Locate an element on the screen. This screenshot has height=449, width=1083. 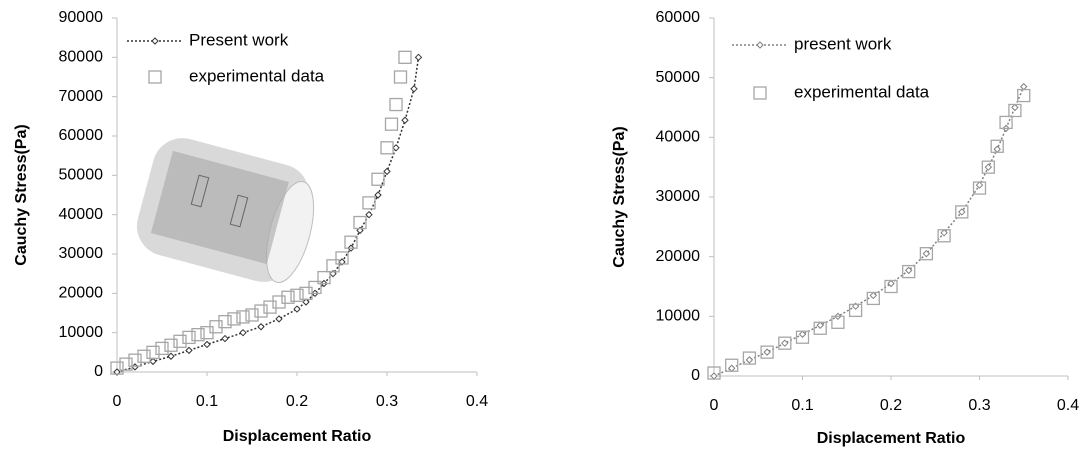
legend-label: present work is located at coordinates (843, 43).